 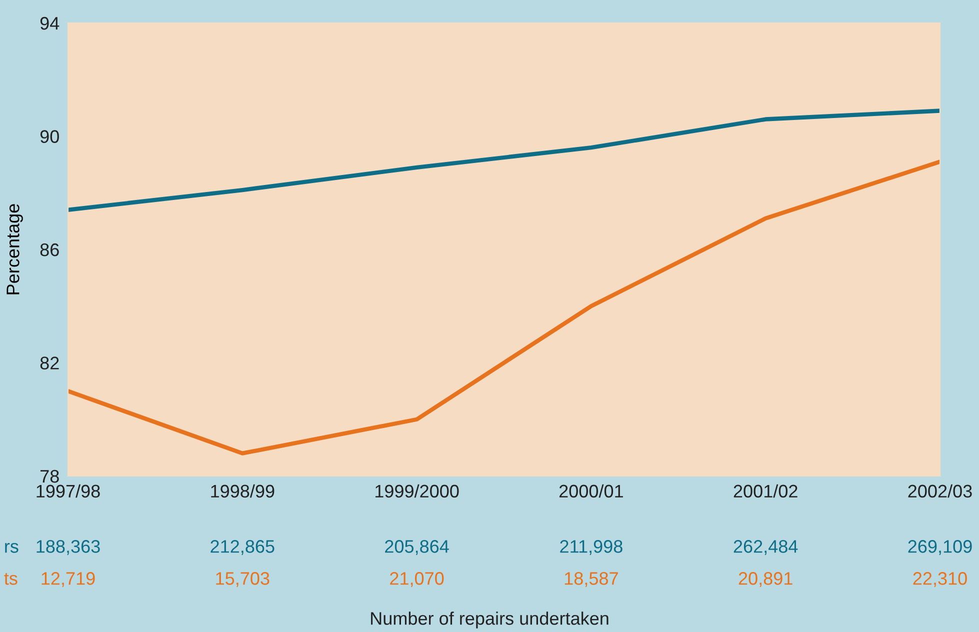 What do you see at coordinates (11, 578) in the screenshot?
I see `text: ts` at bounding box center [11, 578].